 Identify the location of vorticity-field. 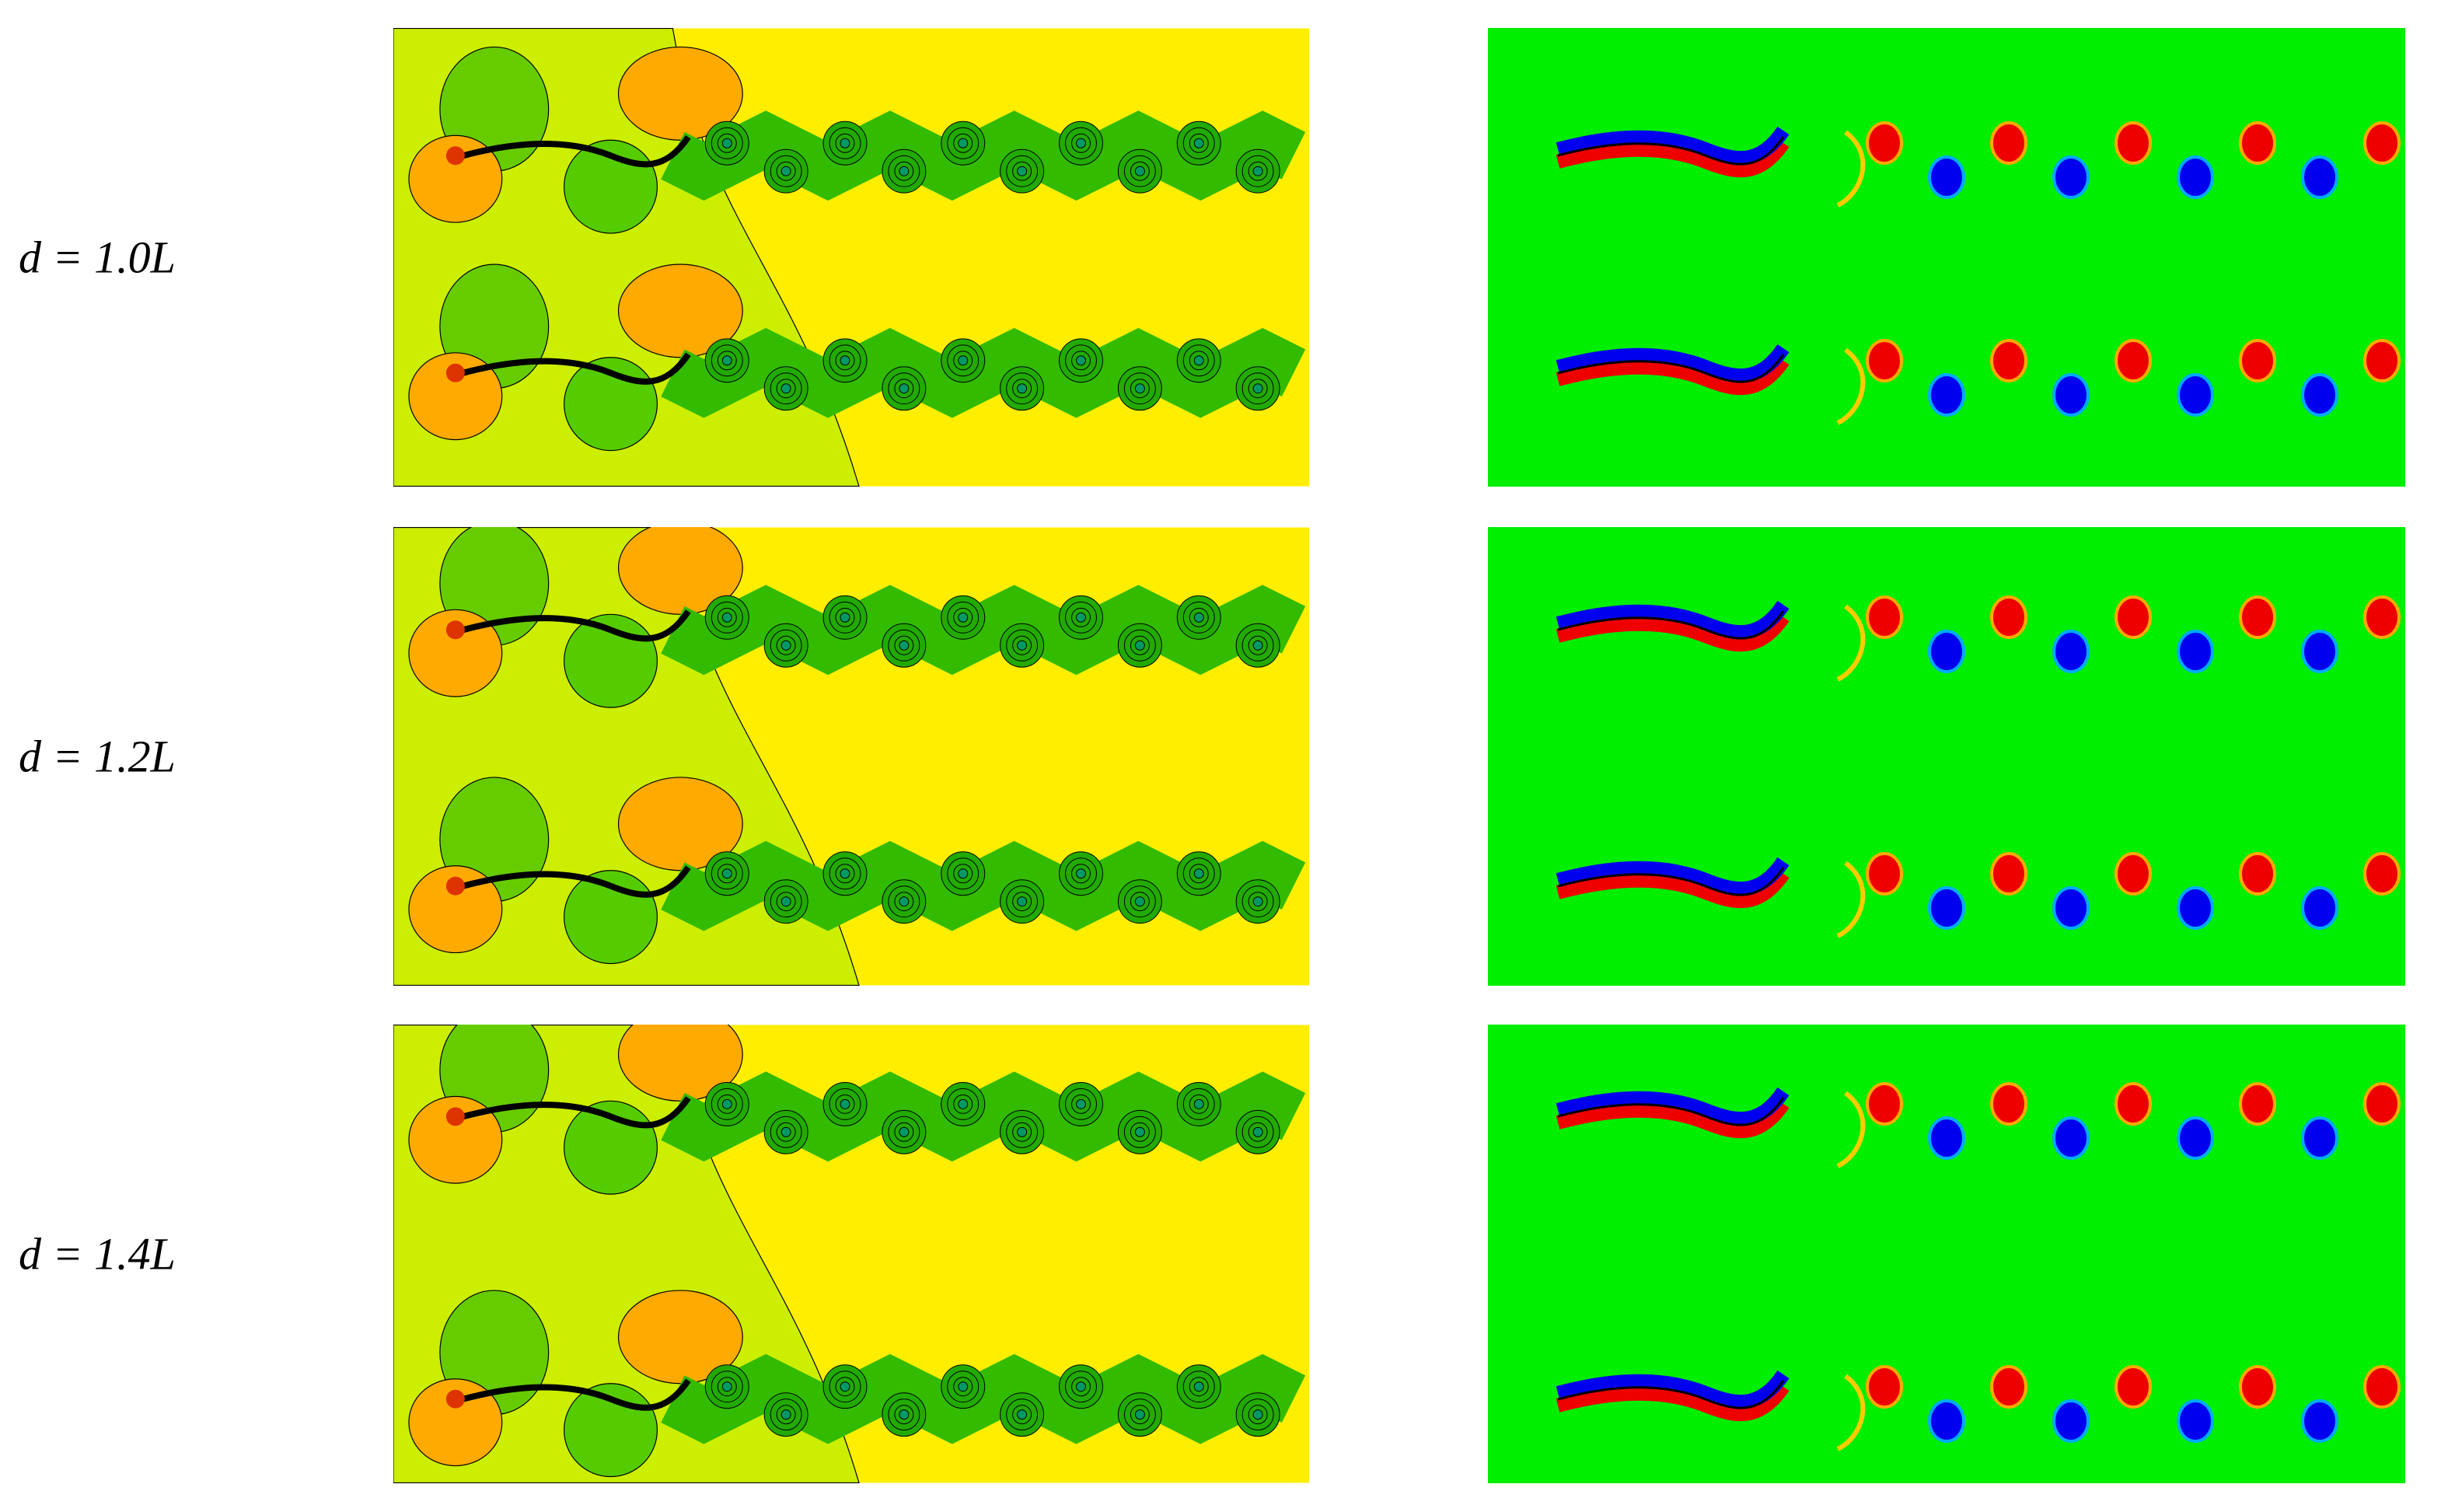
(1946, 257).